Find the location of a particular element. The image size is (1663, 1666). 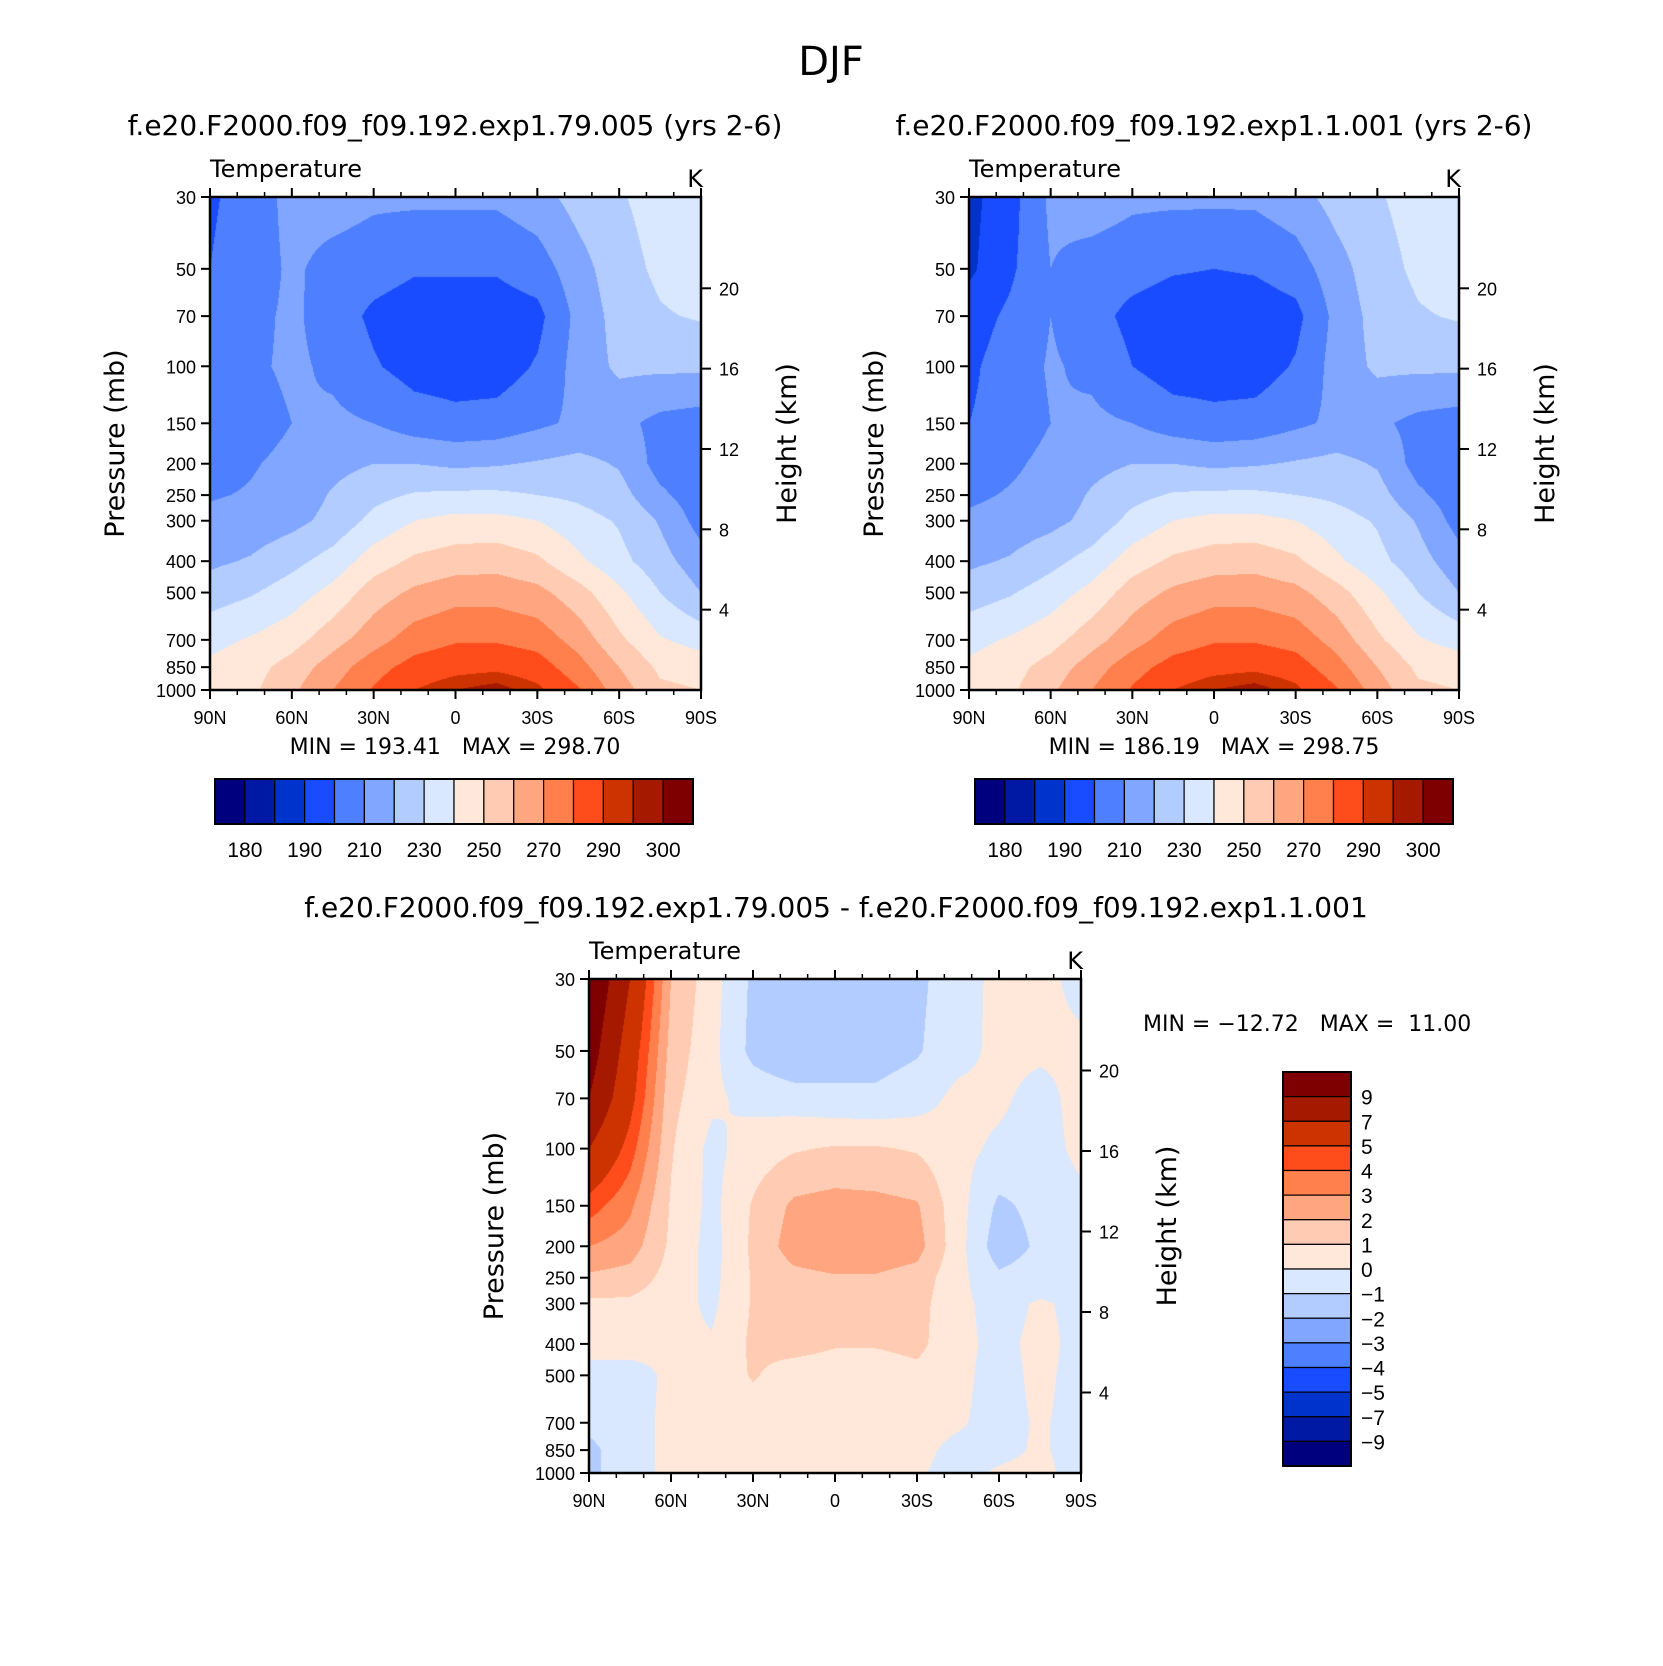

colorbar-label: 2 is located at coordinates (1367, 1221).